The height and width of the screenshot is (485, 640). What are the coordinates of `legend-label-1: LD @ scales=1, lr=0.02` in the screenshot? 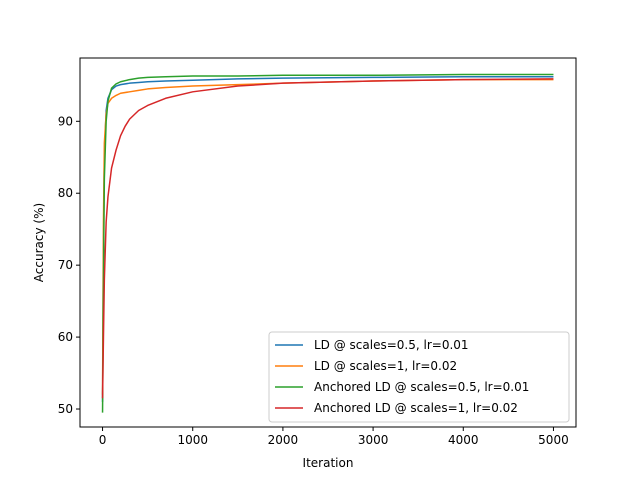 It's located at (385, 366).